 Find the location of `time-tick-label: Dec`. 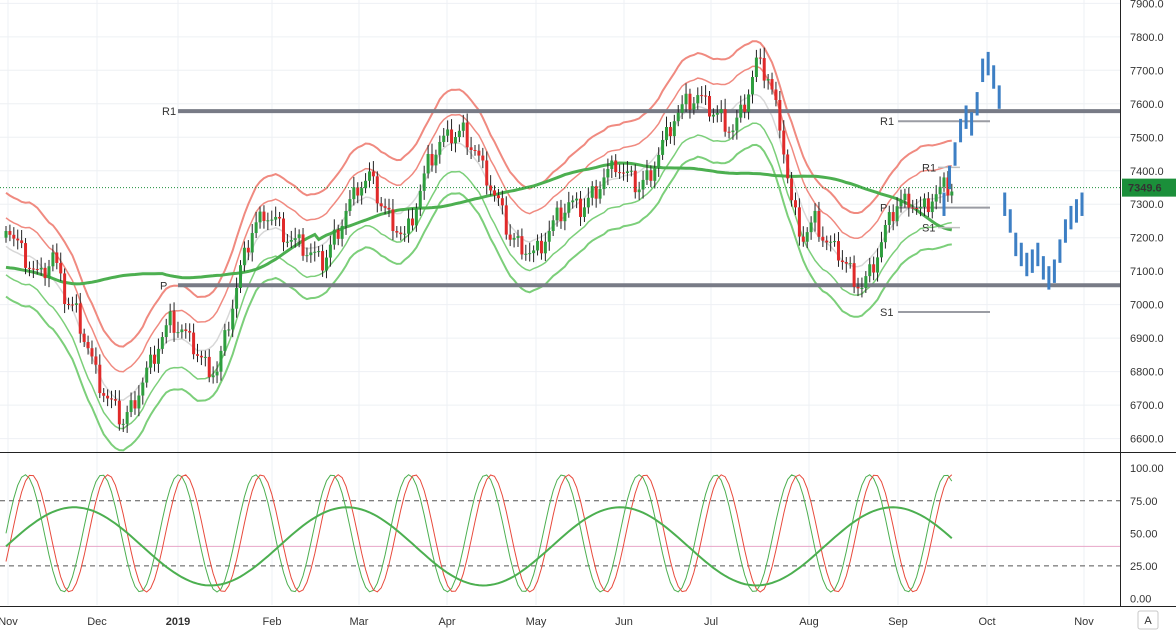

time-tick-label: Dec is located at coordinates (97, 622).